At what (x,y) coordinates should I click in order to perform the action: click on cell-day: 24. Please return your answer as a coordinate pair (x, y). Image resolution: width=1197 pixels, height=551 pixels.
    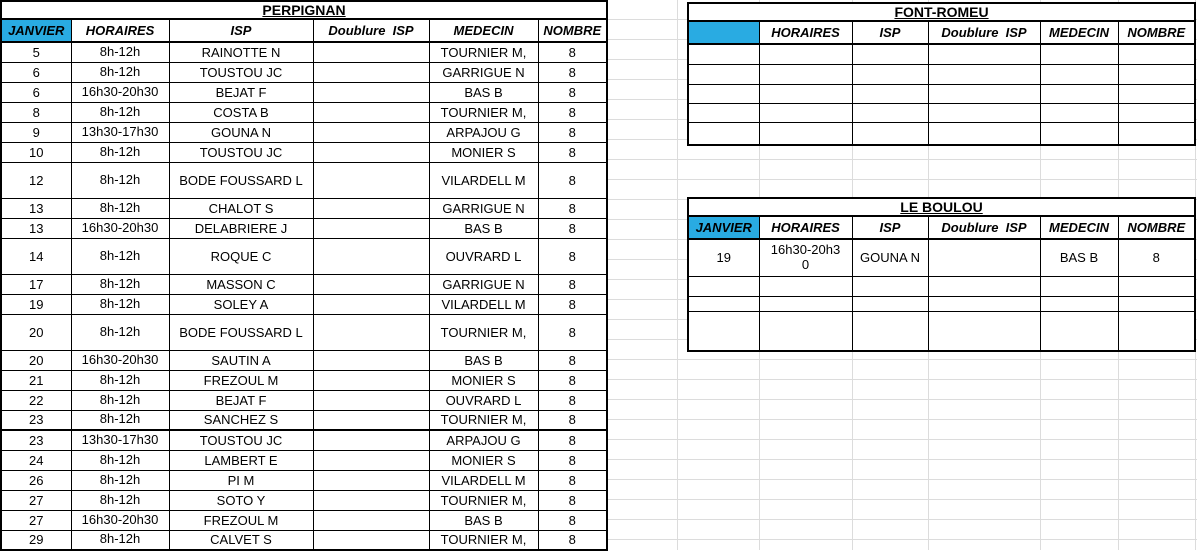
    Looking at the image, I should click on (36, 460).